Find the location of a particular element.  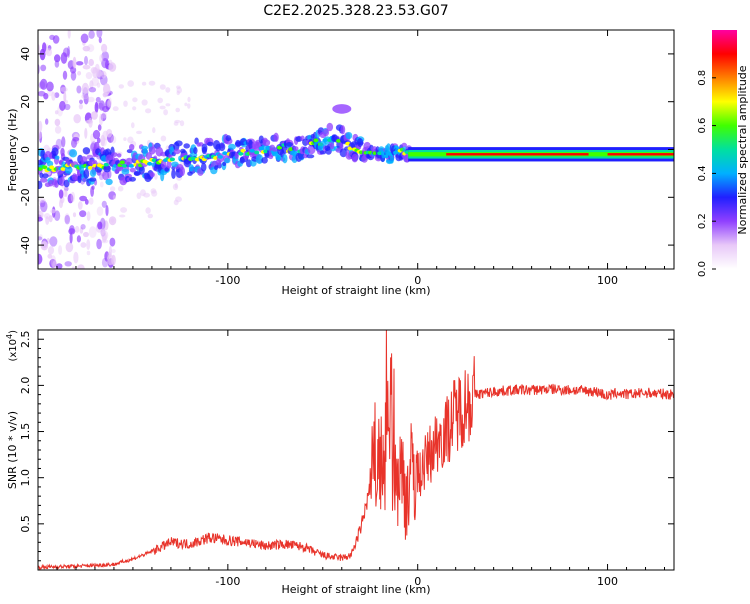

x-tick-label: -100 is located at coordinates (227, 280).